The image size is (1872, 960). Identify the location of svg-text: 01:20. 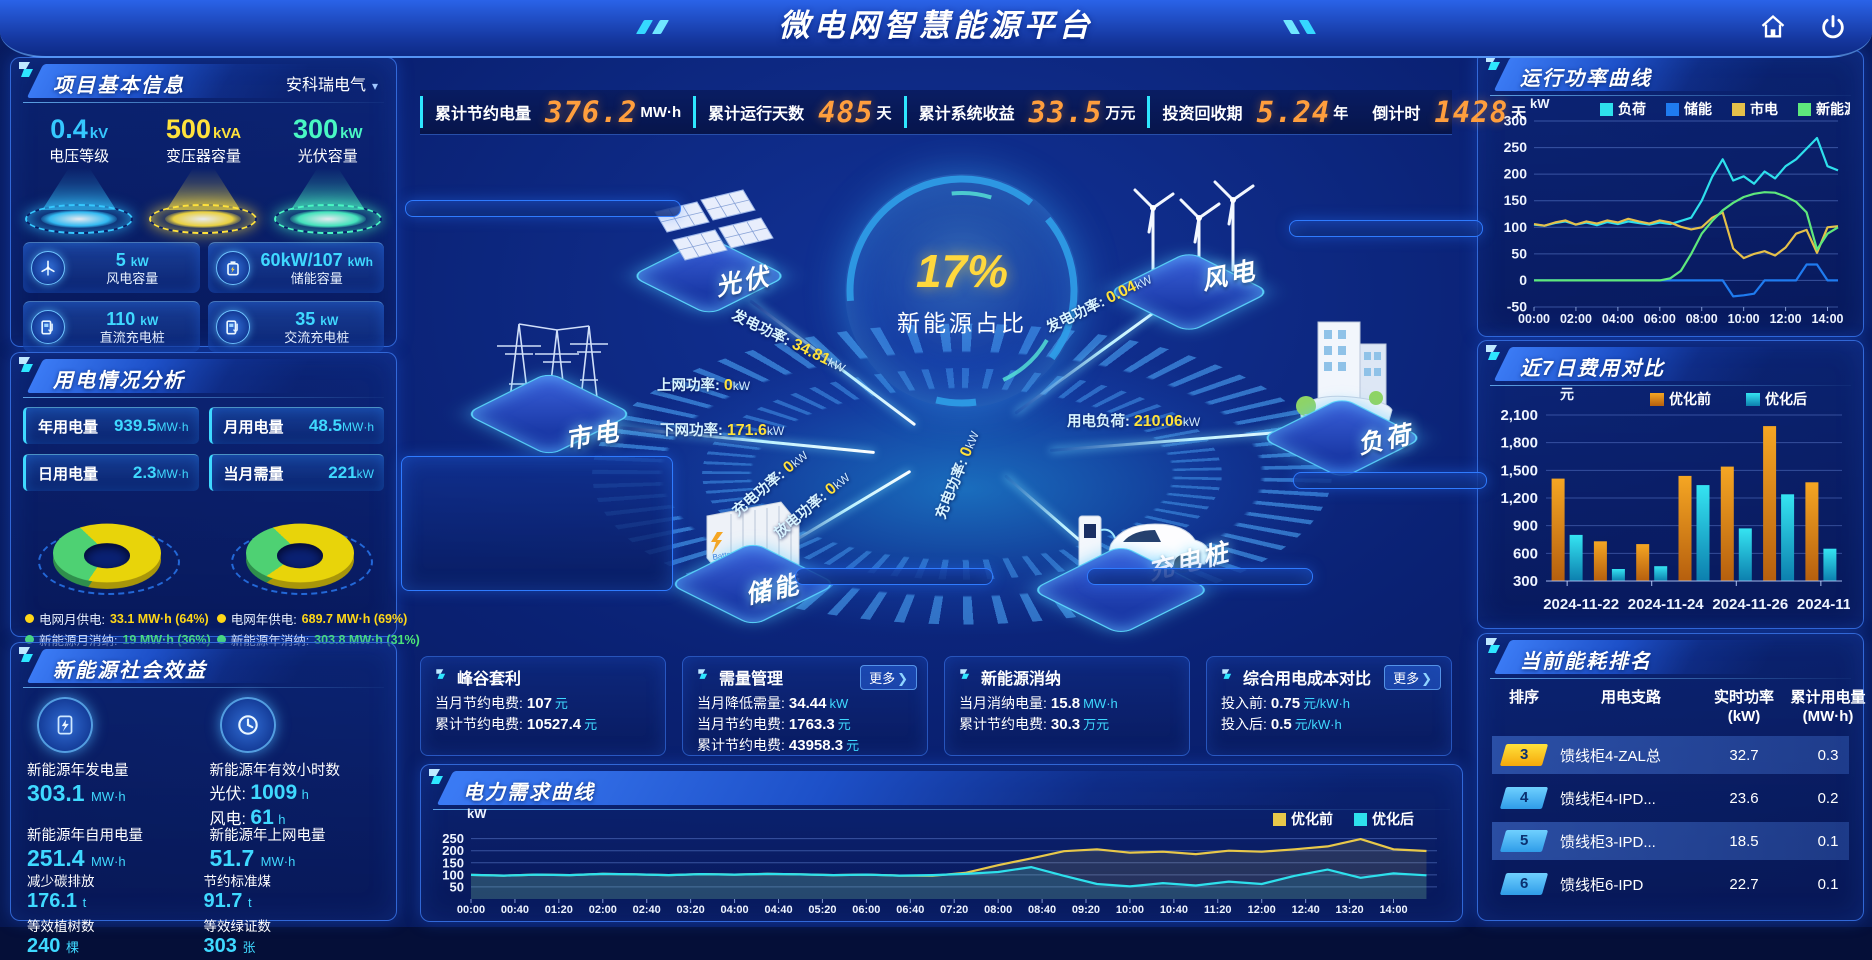
(559, 910).